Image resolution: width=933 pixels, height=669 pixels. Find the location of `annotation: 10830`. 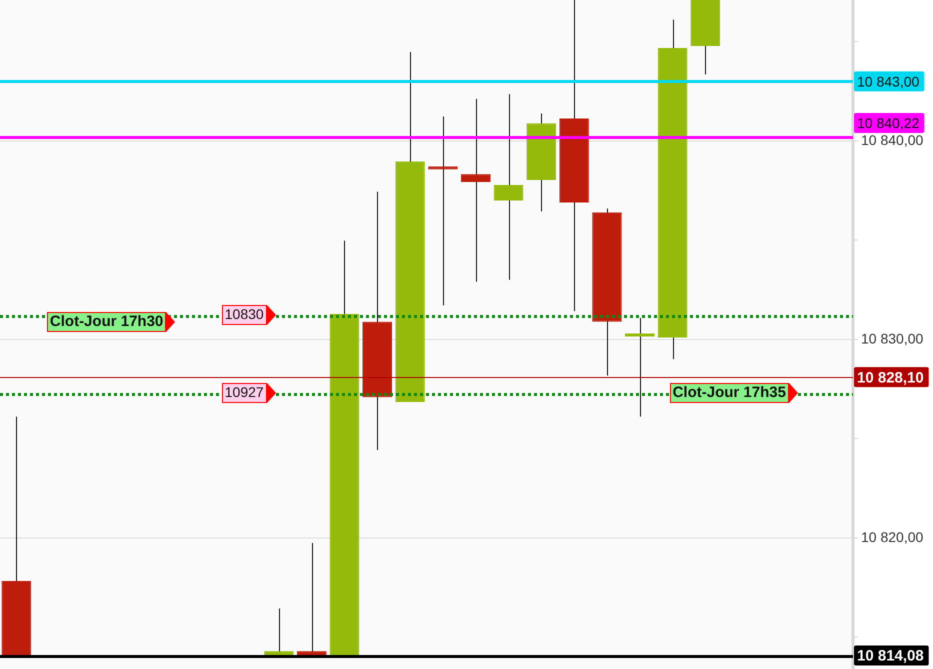

annotation: 10830 is located at coordinates (244, 314).